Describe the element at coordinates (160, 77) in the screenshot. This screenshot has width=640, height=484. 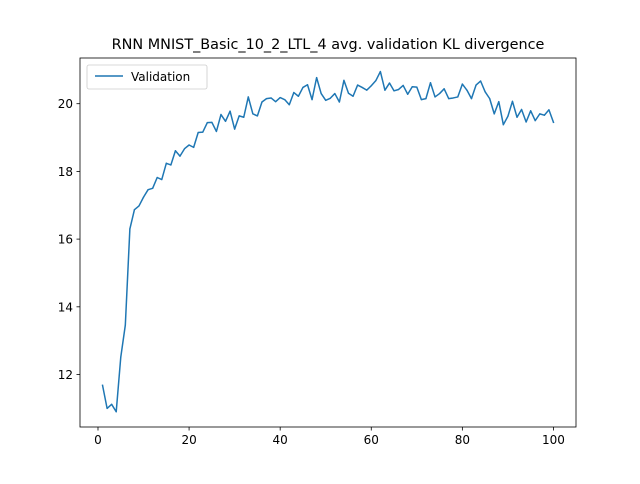
I see `legend-label-validation: Validation` at that location.